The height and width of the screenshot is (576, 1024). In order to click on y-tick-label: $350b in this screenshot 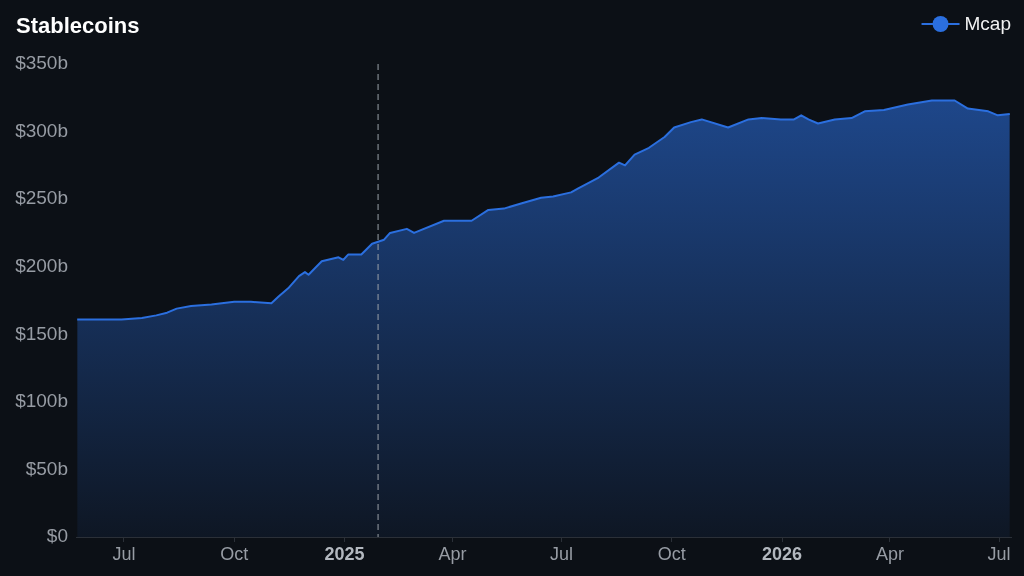, I will do `click(41, 63)`.